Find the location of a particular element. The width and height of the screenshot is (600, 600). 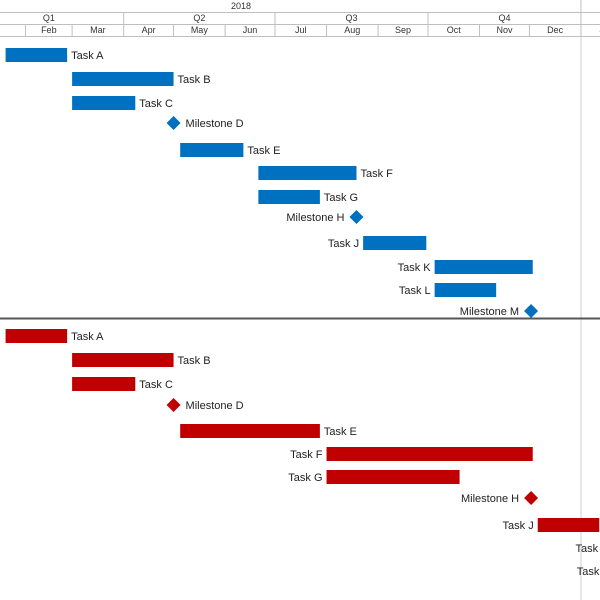

month-label: Jun is located at coordinates (250, 30).